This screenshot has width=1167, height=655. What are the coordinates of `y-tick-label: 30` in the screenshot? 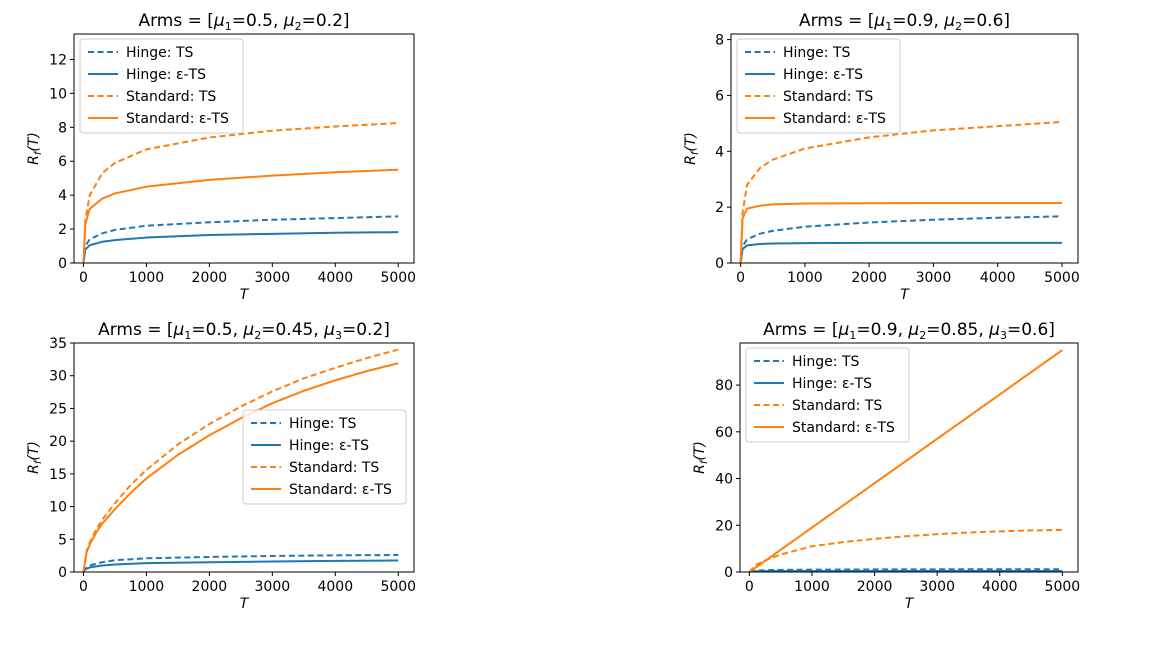 It's located at (58, 377).